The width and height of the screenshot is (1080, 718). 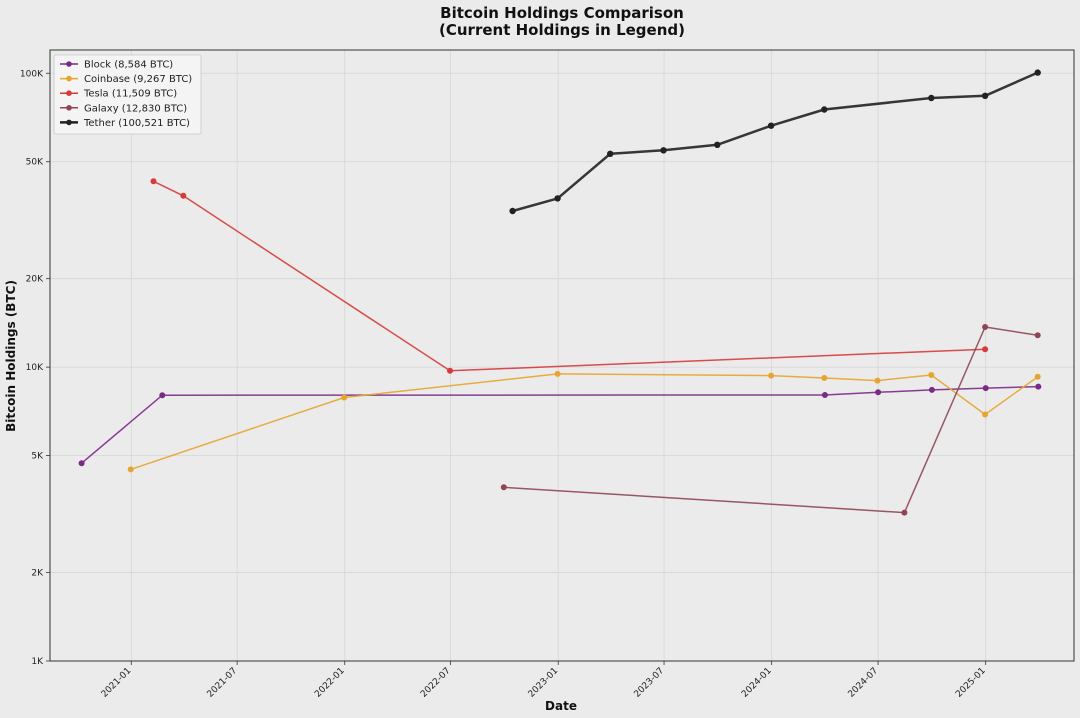 What do you see at coordinates (562, 13) in the screenshot?
I see `chart-title: Bitcoin Holdings Comparison` at bounding box center [562, 13].